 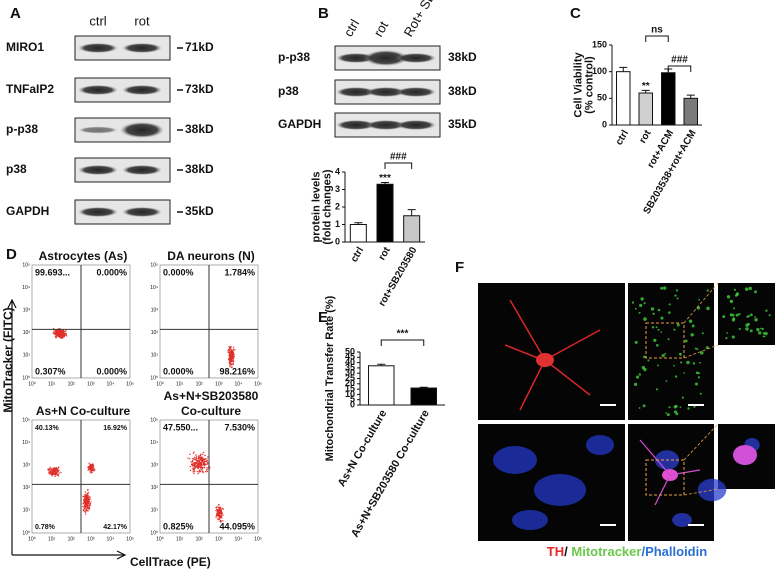 What do you see at coordinates (11, 254) in the screenshot?
I see `panel-label: D` at bounding box center [11, 254].